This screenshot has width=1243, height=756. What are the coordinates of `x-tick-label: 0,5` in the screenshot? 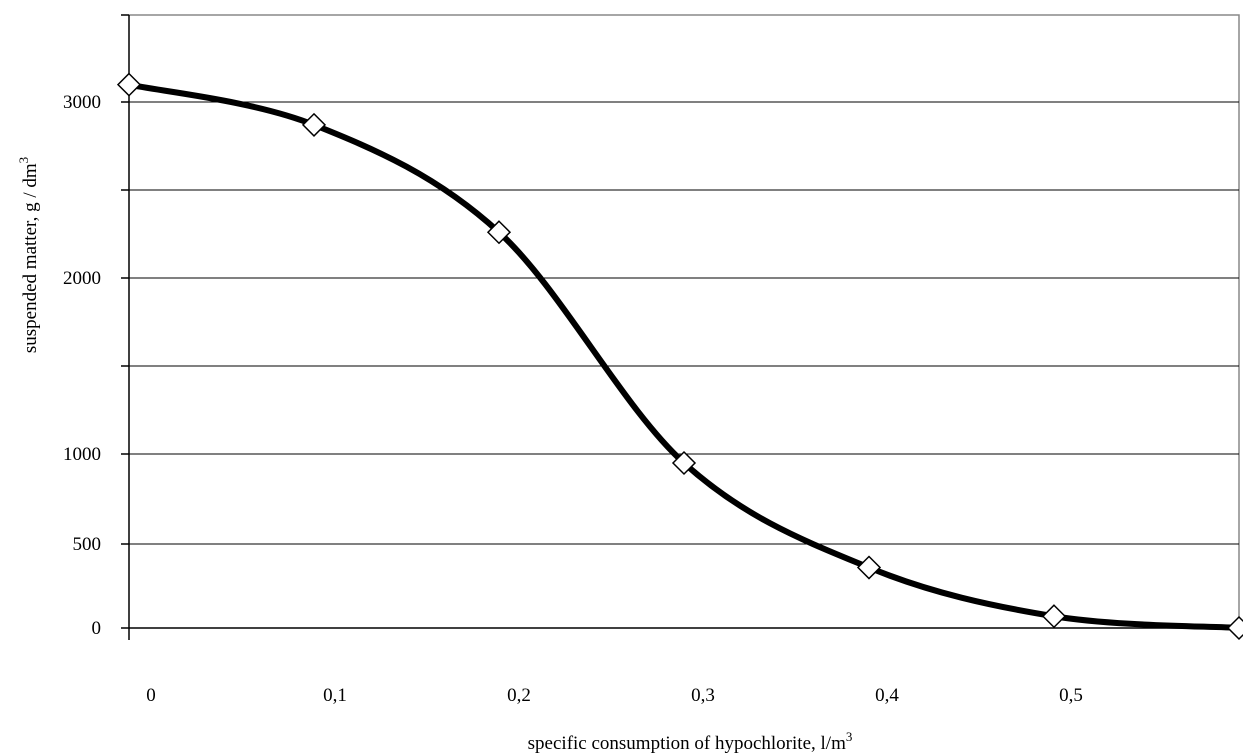 It's located at (1071, 695).